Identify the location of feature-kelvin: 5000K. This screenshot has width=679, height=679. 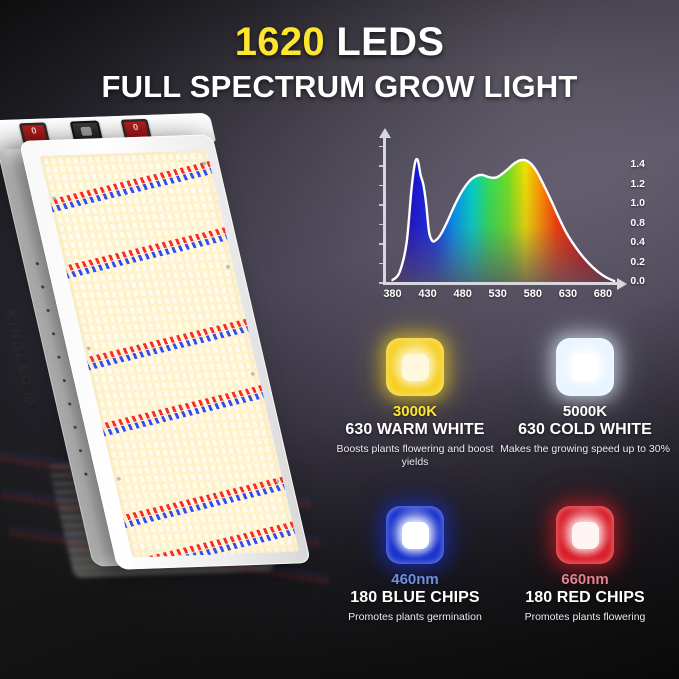
(585, 411).